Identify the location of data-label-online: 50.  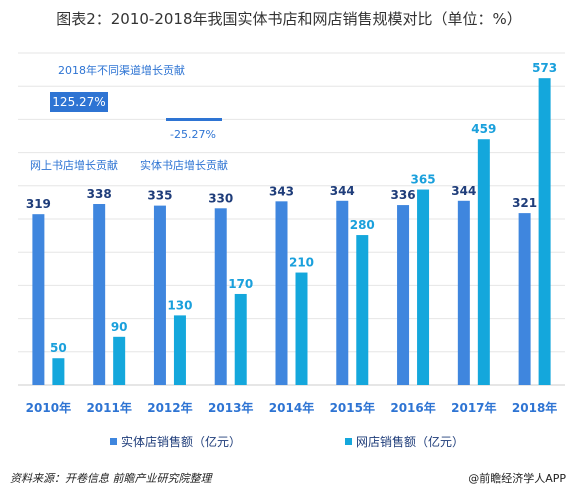
(58, 348).